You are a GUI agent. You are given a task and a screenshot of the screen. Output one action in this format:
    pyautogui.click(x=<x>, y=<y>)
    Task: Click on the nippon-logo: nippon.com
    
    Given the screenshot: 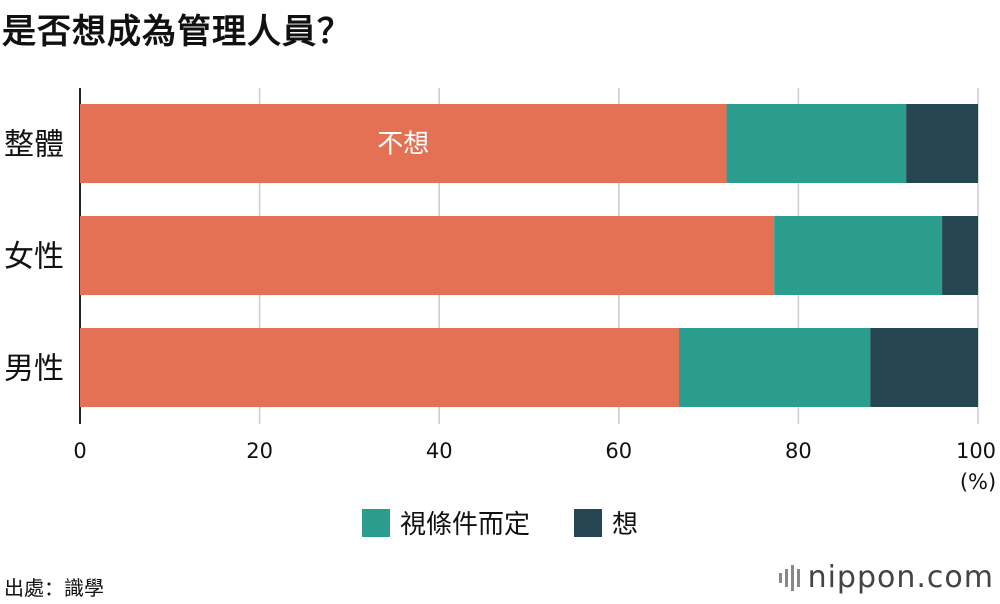 What is the action you would take?
    pyautogui.click(x=886, y=577)
    